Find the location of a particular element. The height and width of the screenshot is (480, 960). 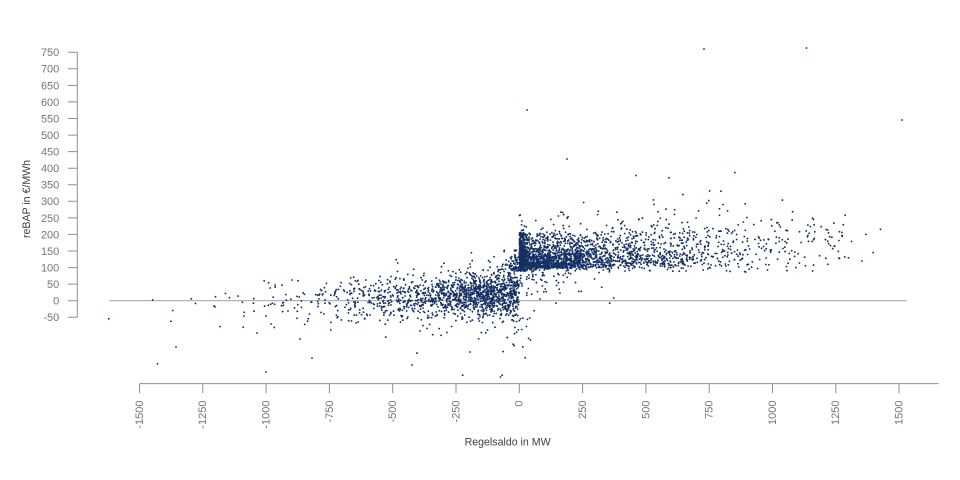

svg-text: 150 is located at coordinates (50, 252).